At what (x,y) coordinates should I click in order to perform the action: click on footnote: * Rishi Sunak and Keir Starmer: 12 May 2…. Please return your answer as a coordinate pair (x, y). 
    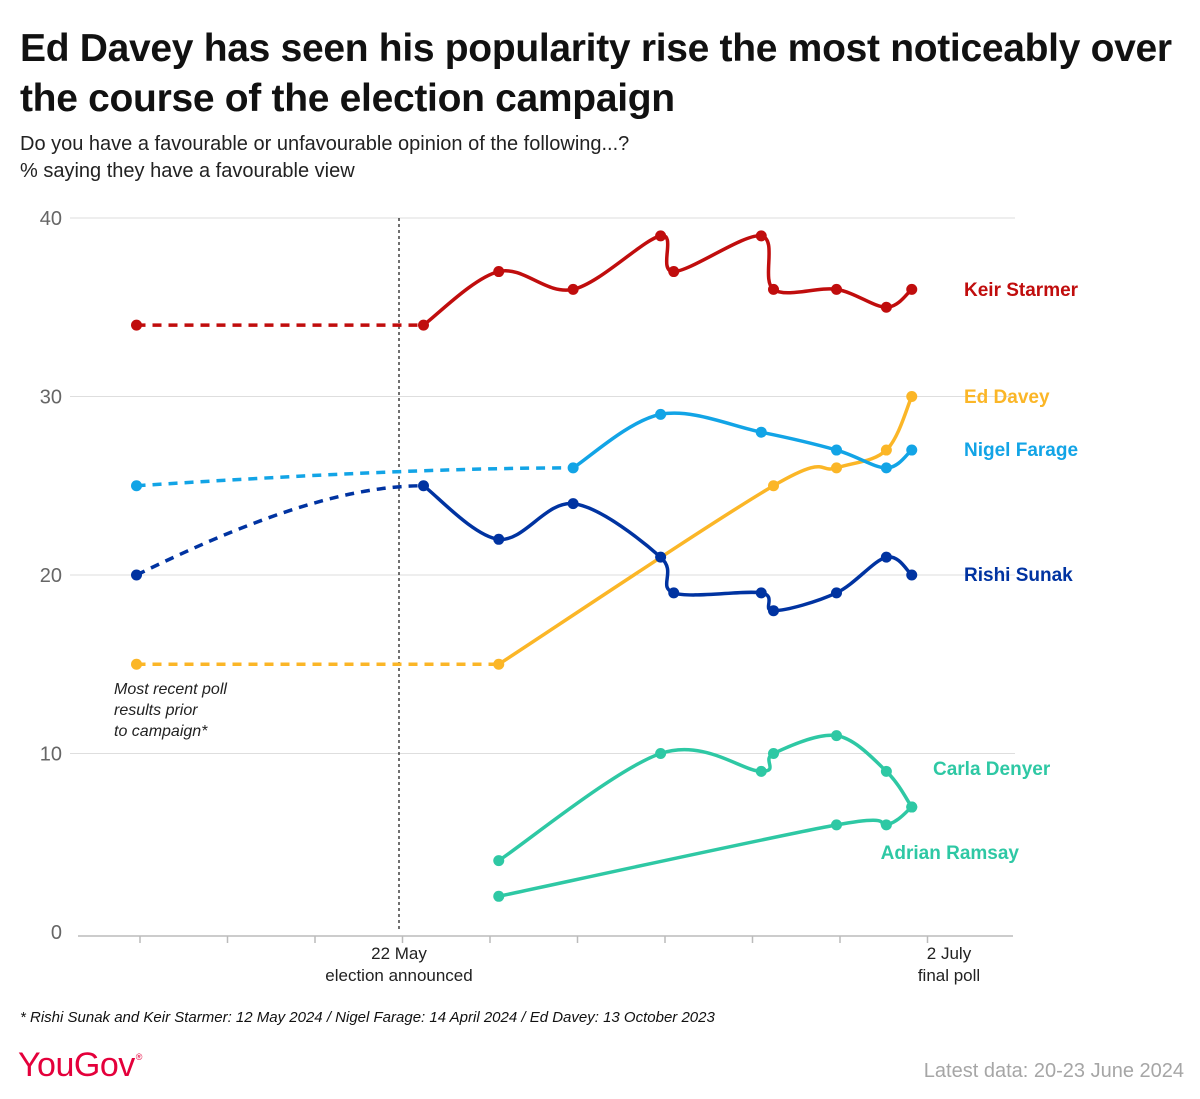
    Looking at the image, I should click on (367, 1017).